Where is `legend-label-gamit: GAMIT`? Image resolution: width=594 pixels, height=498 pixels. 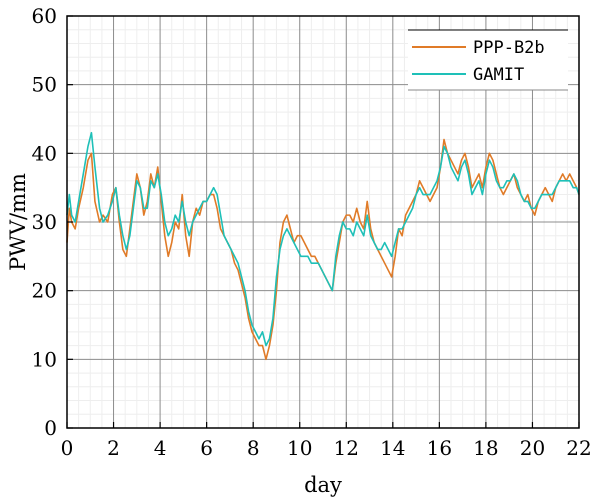
legend-label-gamit: GAMIT is located at coordinates (498, 75).